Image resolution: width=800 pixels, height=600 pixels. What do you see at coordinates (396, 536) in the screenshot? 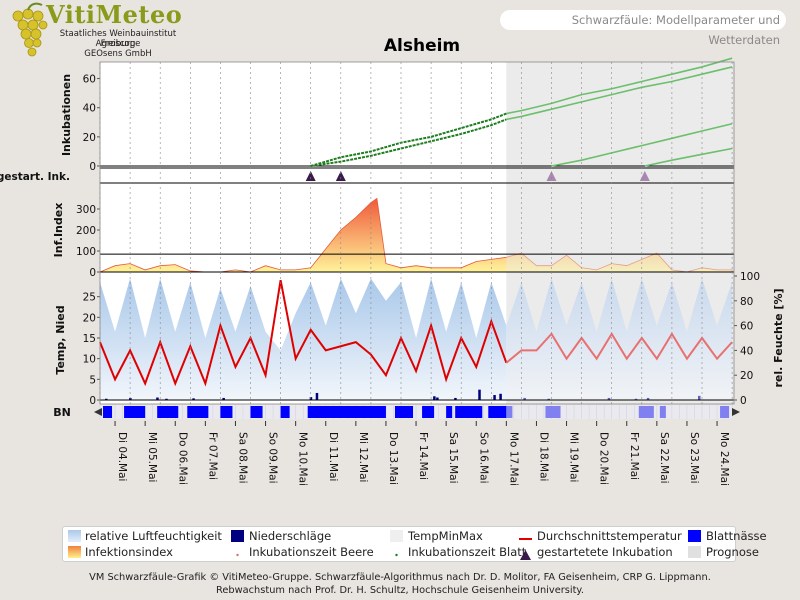
I see `tempminmax-swatch` at bounding box center [396, 536].